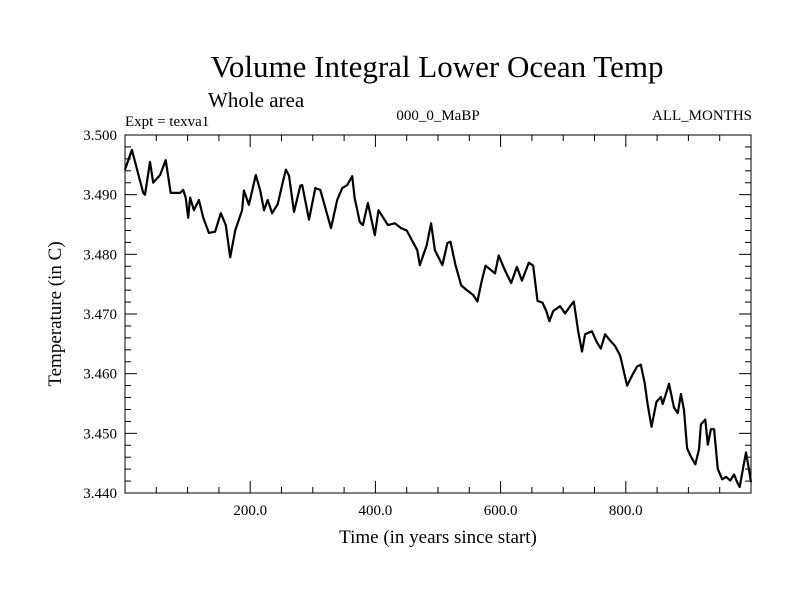  I want to click on x-tick-label: 200.0, so click(250, 511).